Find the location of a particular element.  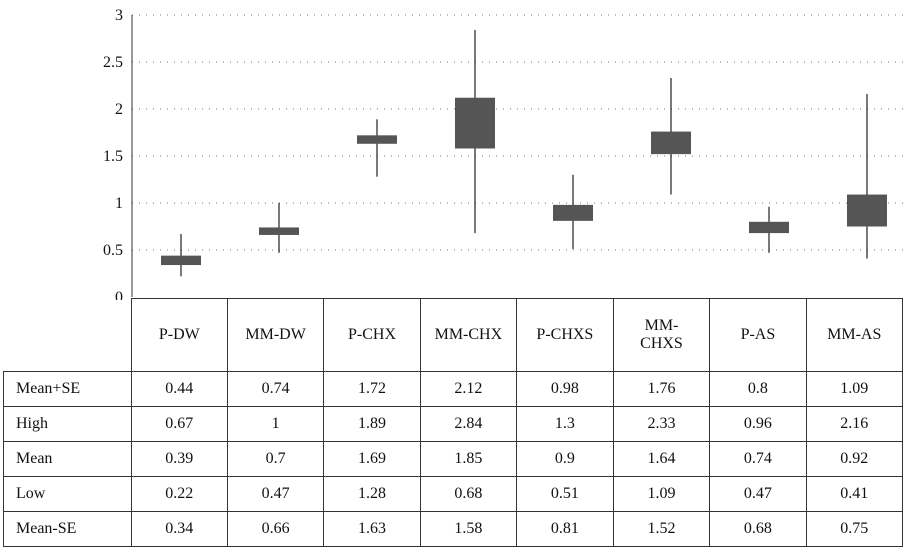

y-tick-label: 2.5 is located at coordinates (113, 62).